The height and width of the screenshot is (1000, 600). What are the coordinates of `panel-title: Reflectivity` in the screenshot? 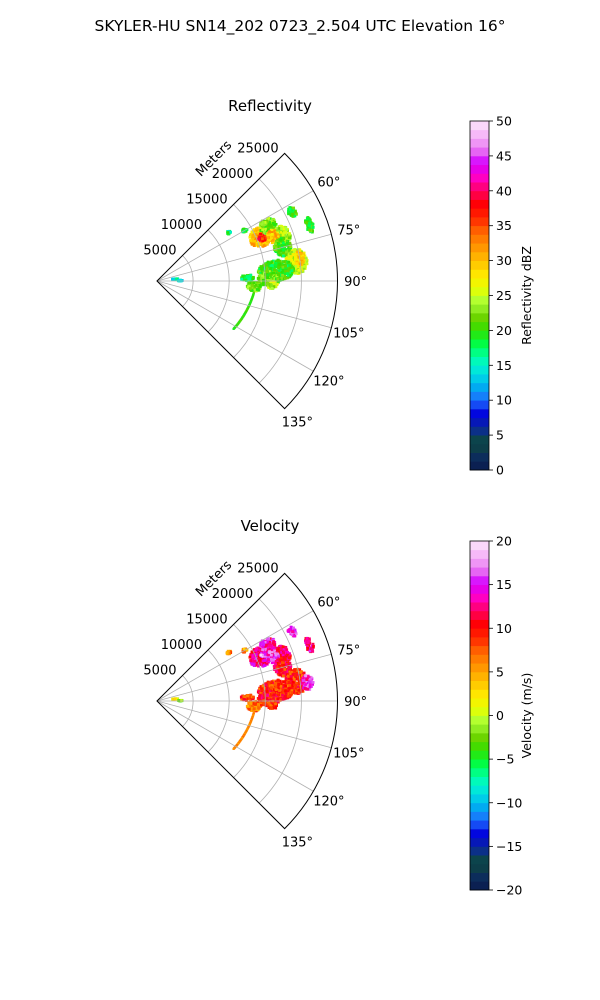 It's located at (270, 106).